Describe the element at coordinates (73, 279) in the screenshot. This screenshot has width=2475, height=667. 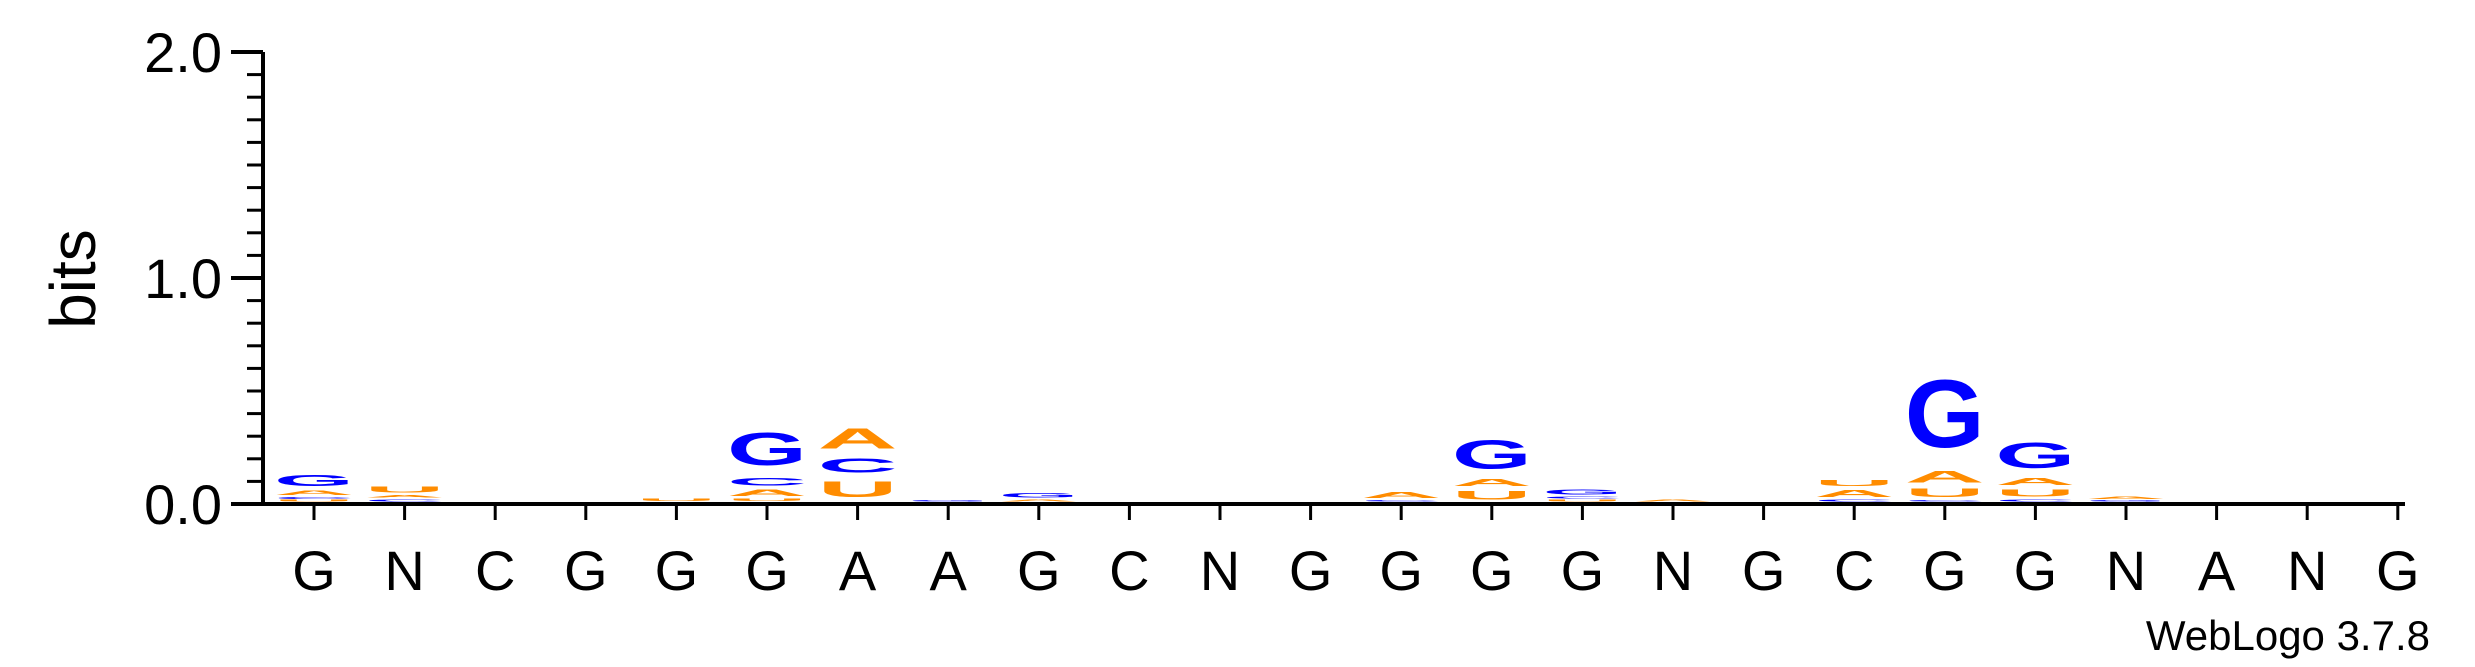
I see `y-axis-label: bits` at that location.